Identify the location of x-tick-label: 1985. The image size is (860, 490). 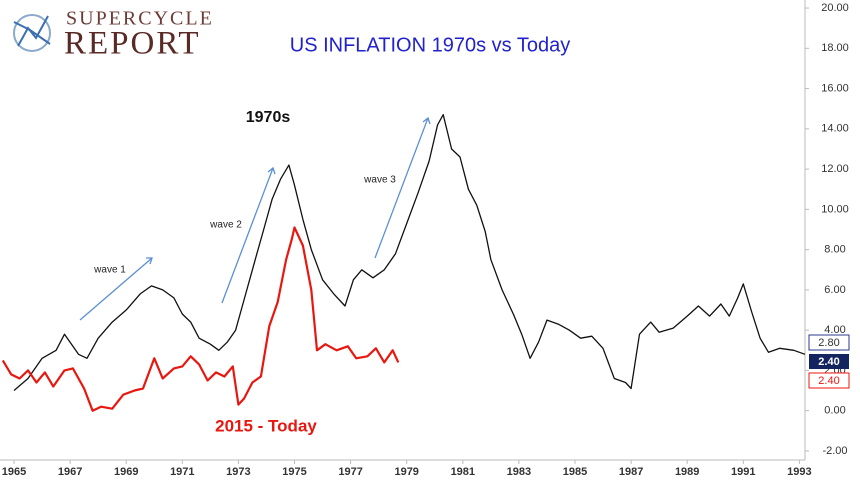
(575, 472).